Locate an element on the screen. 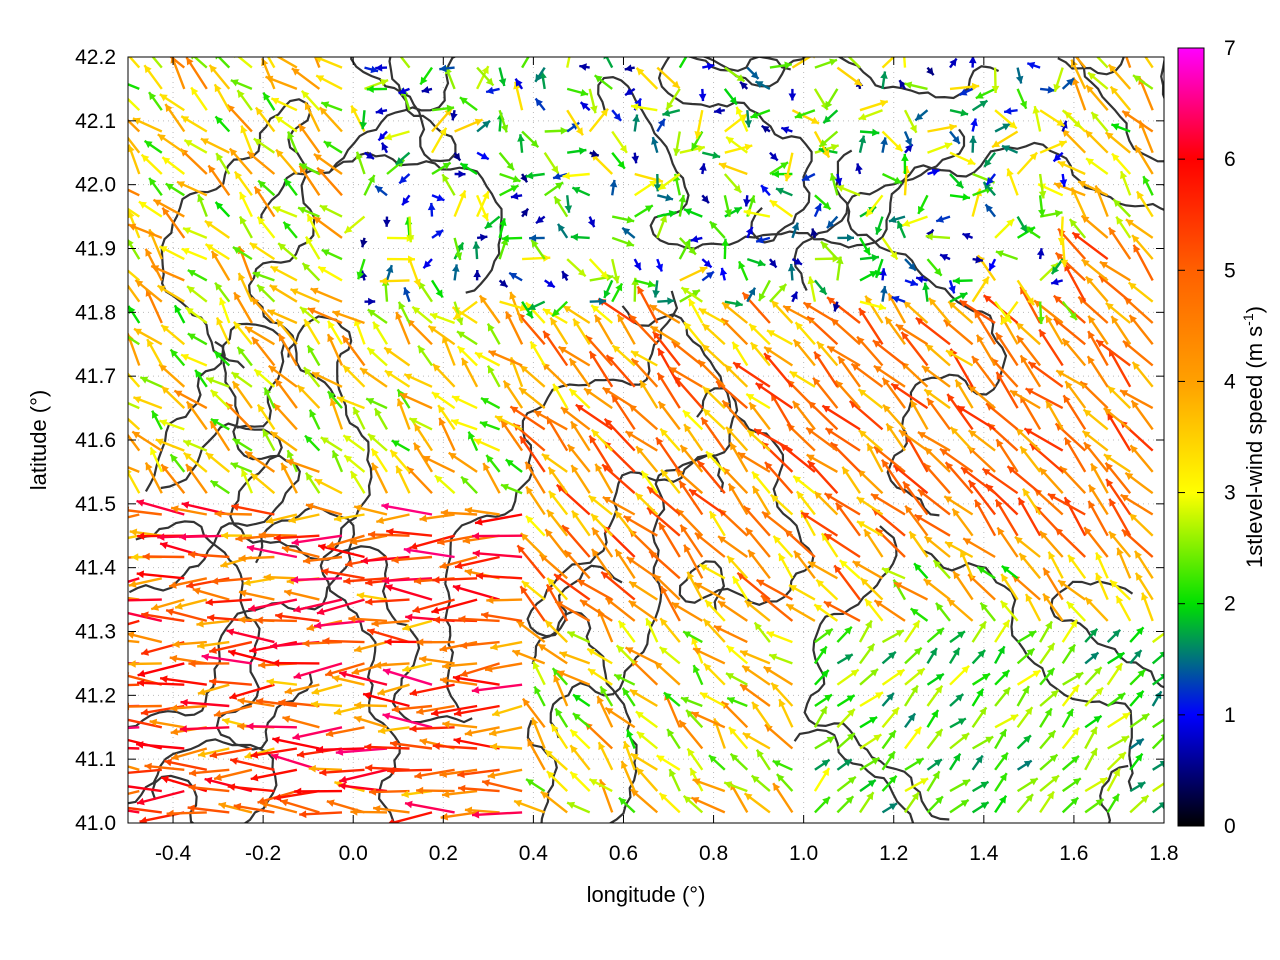  colorbar-title-main: 1stlevel-wind speed (m s is located at coordinates (1254, 447).